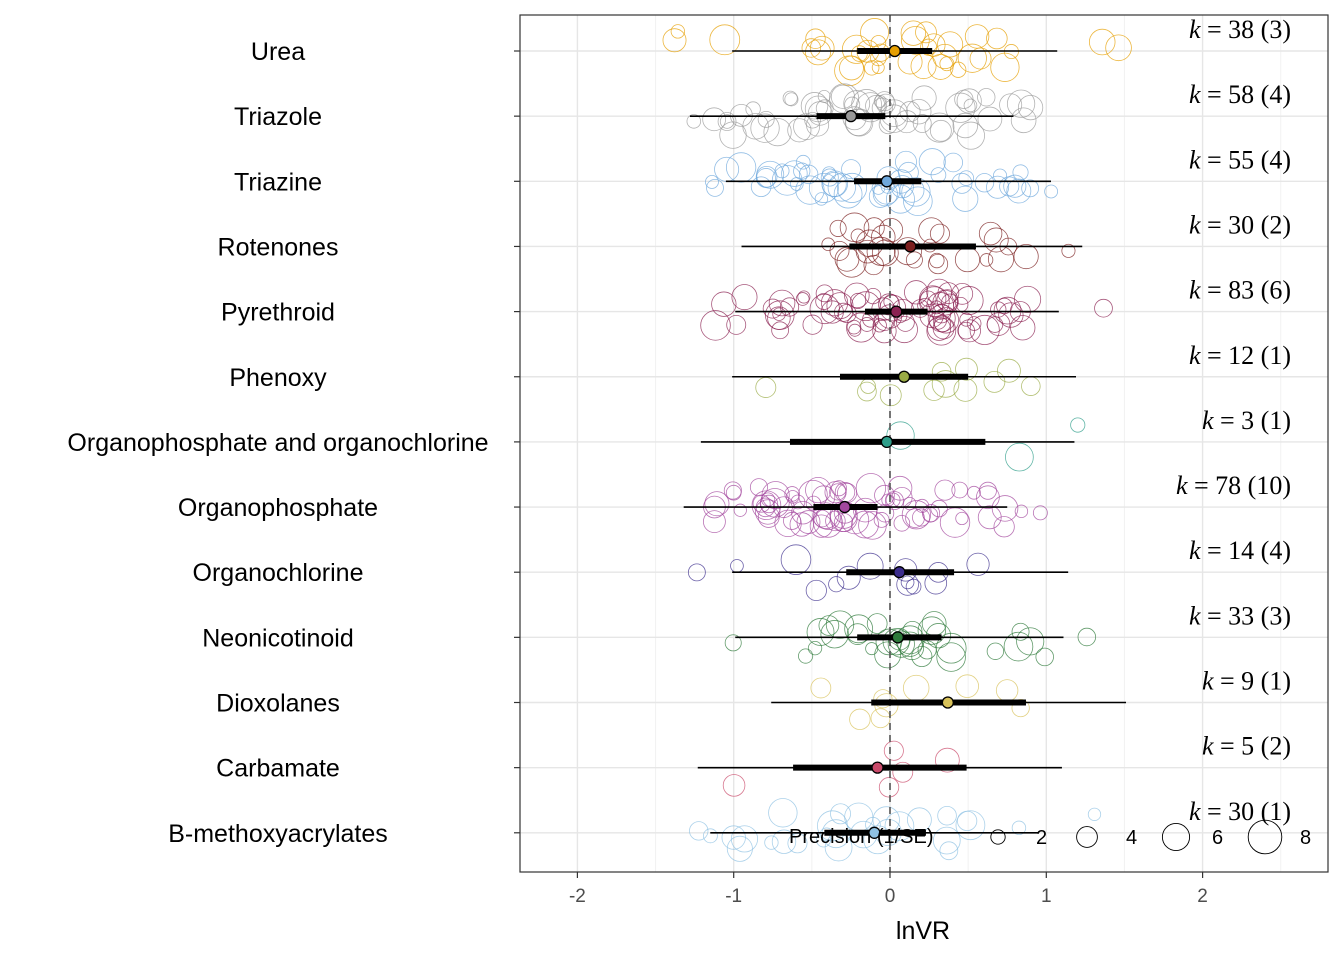 This screenshot has height=960, width=1344. I want to click on k-label: k = 3 (1), so click(1246, 420).